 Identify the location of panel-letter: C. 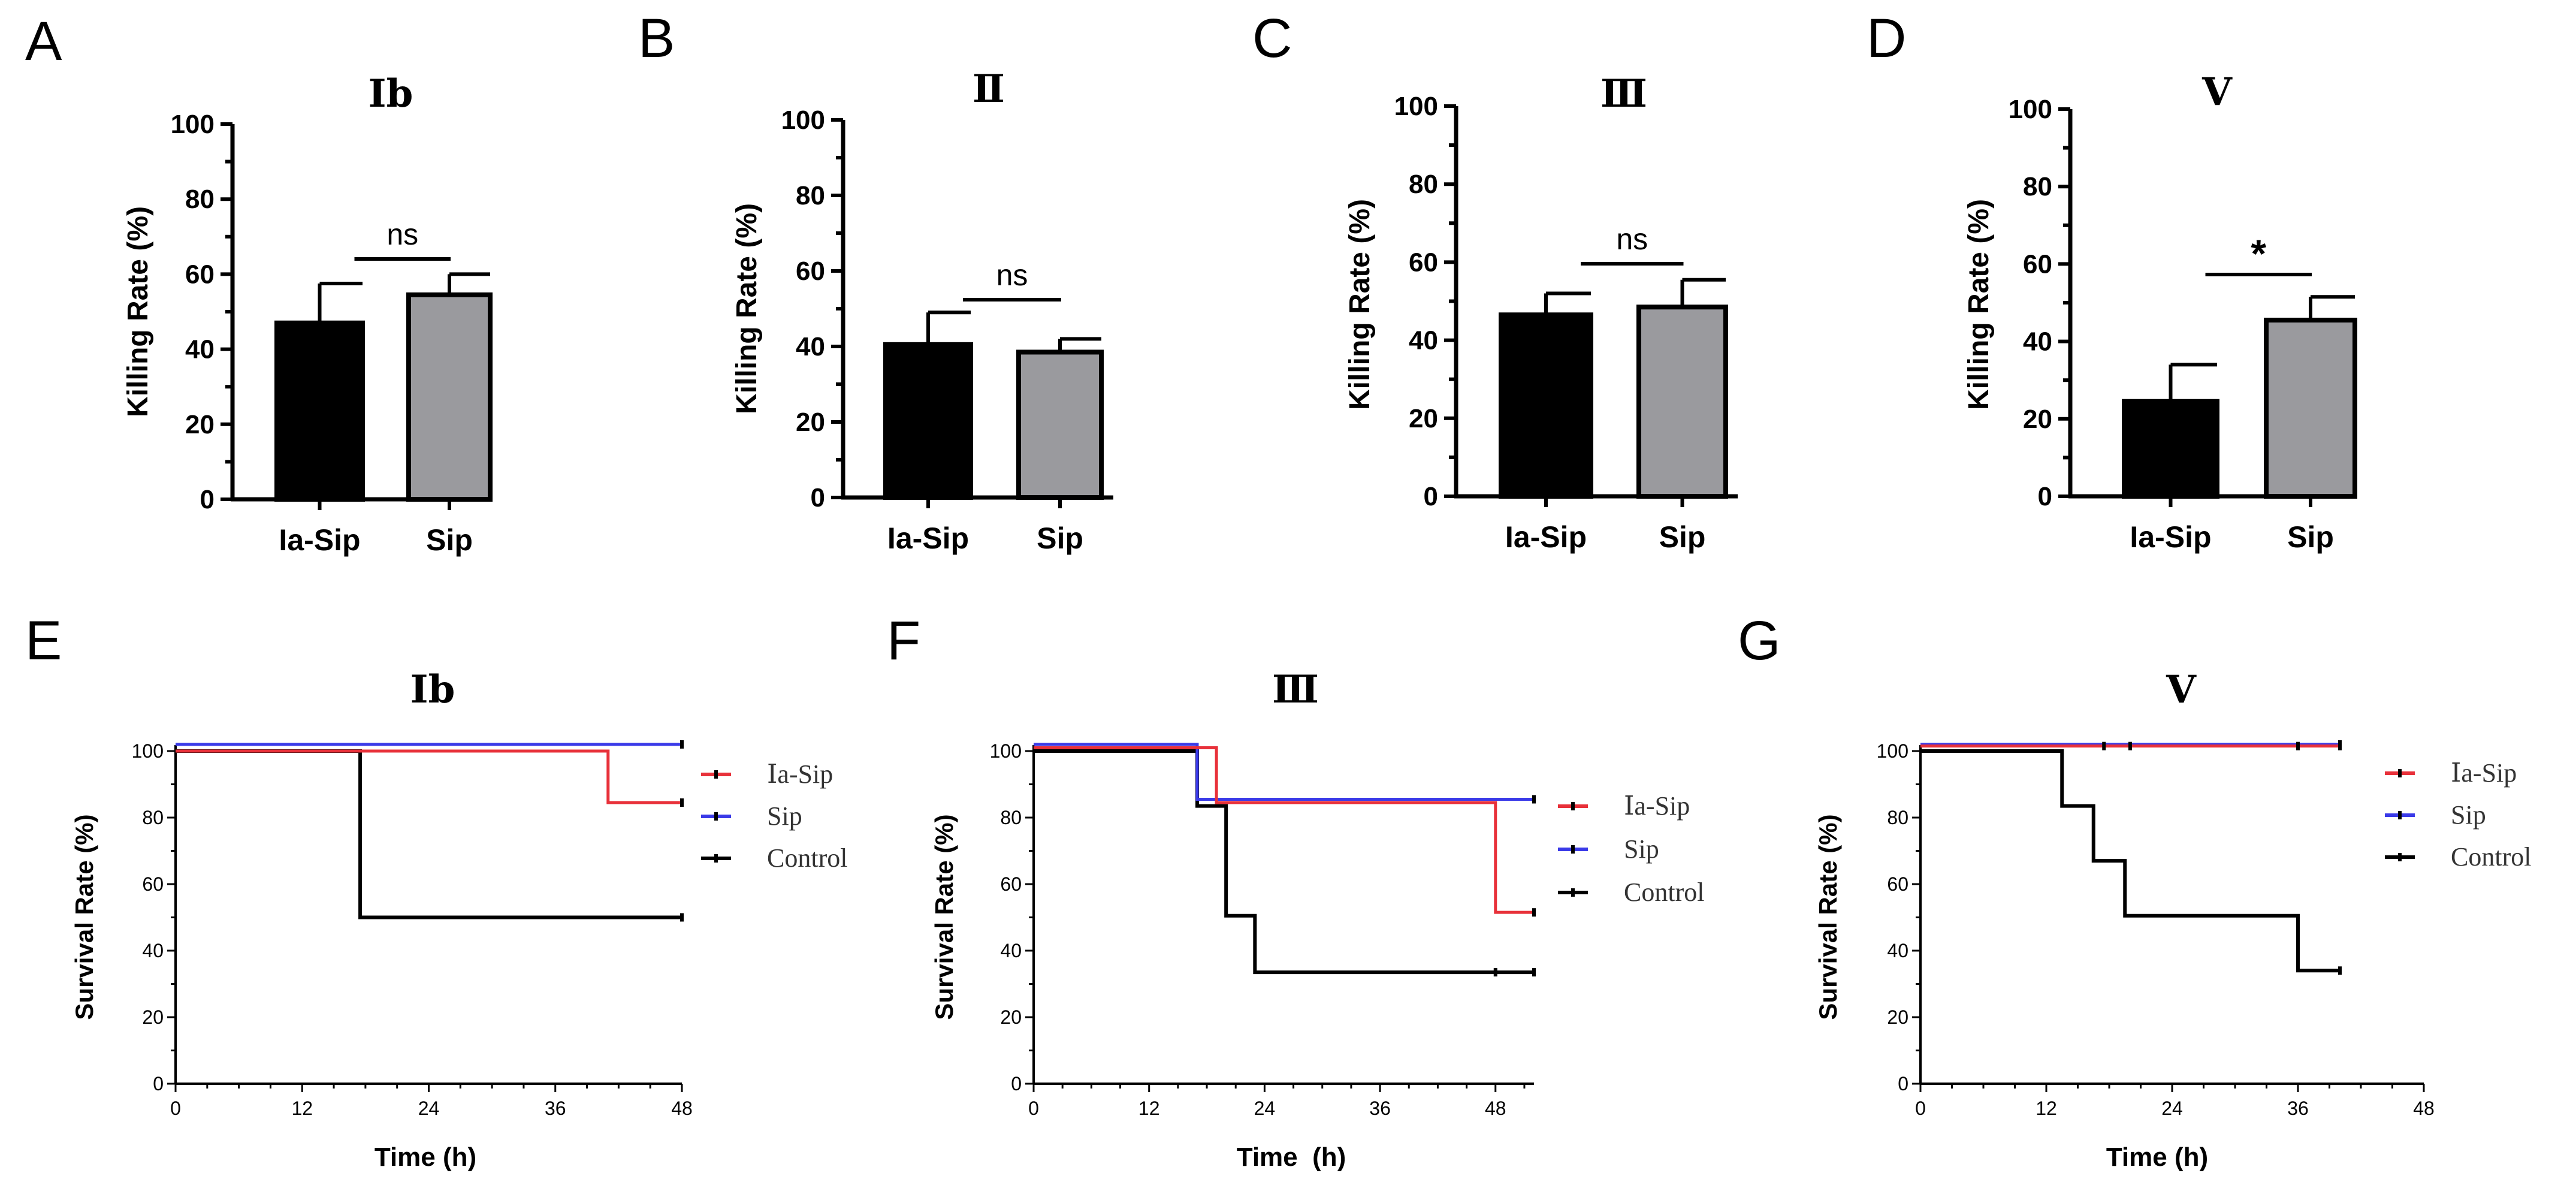
(1272, 38).